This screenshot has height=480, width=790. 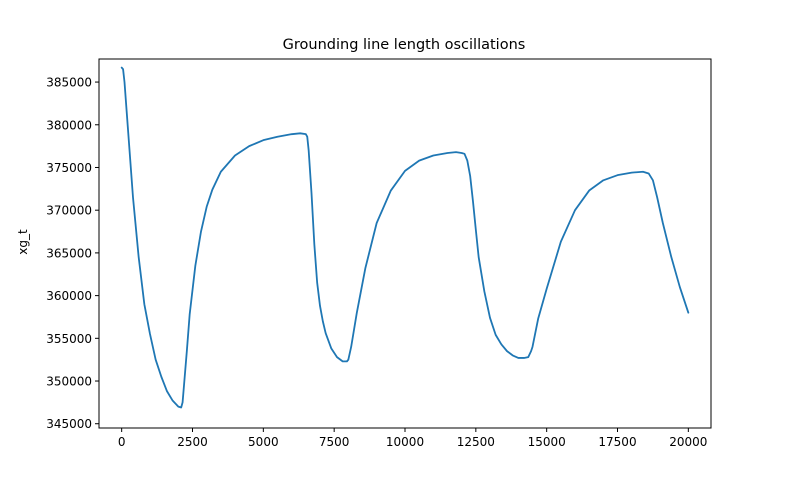 What do you see at coordinates (192, 442) in the screenshot?
I see `x-tick-label: 2500` at bounding box center [192, 442].